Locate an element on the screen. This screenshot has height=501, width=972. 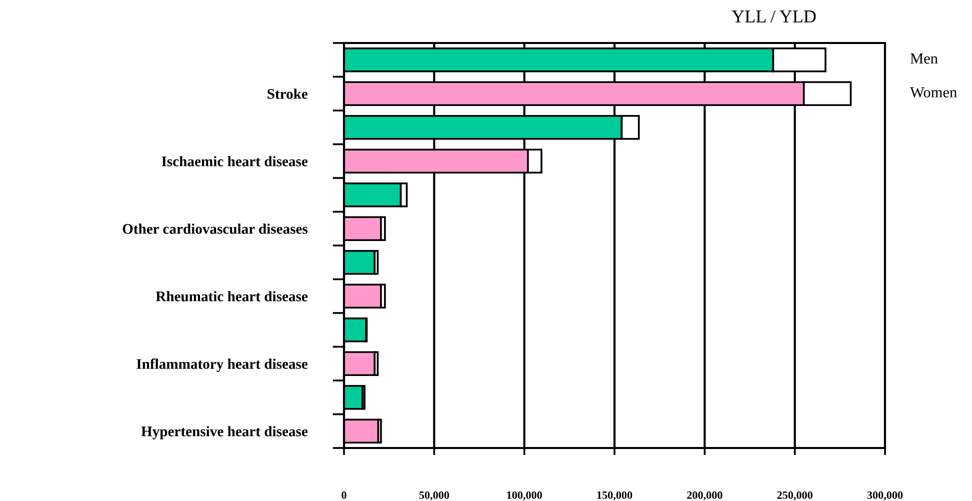
y-tick-label: Hypertensive heart disease is located at coordinates (224, 433).